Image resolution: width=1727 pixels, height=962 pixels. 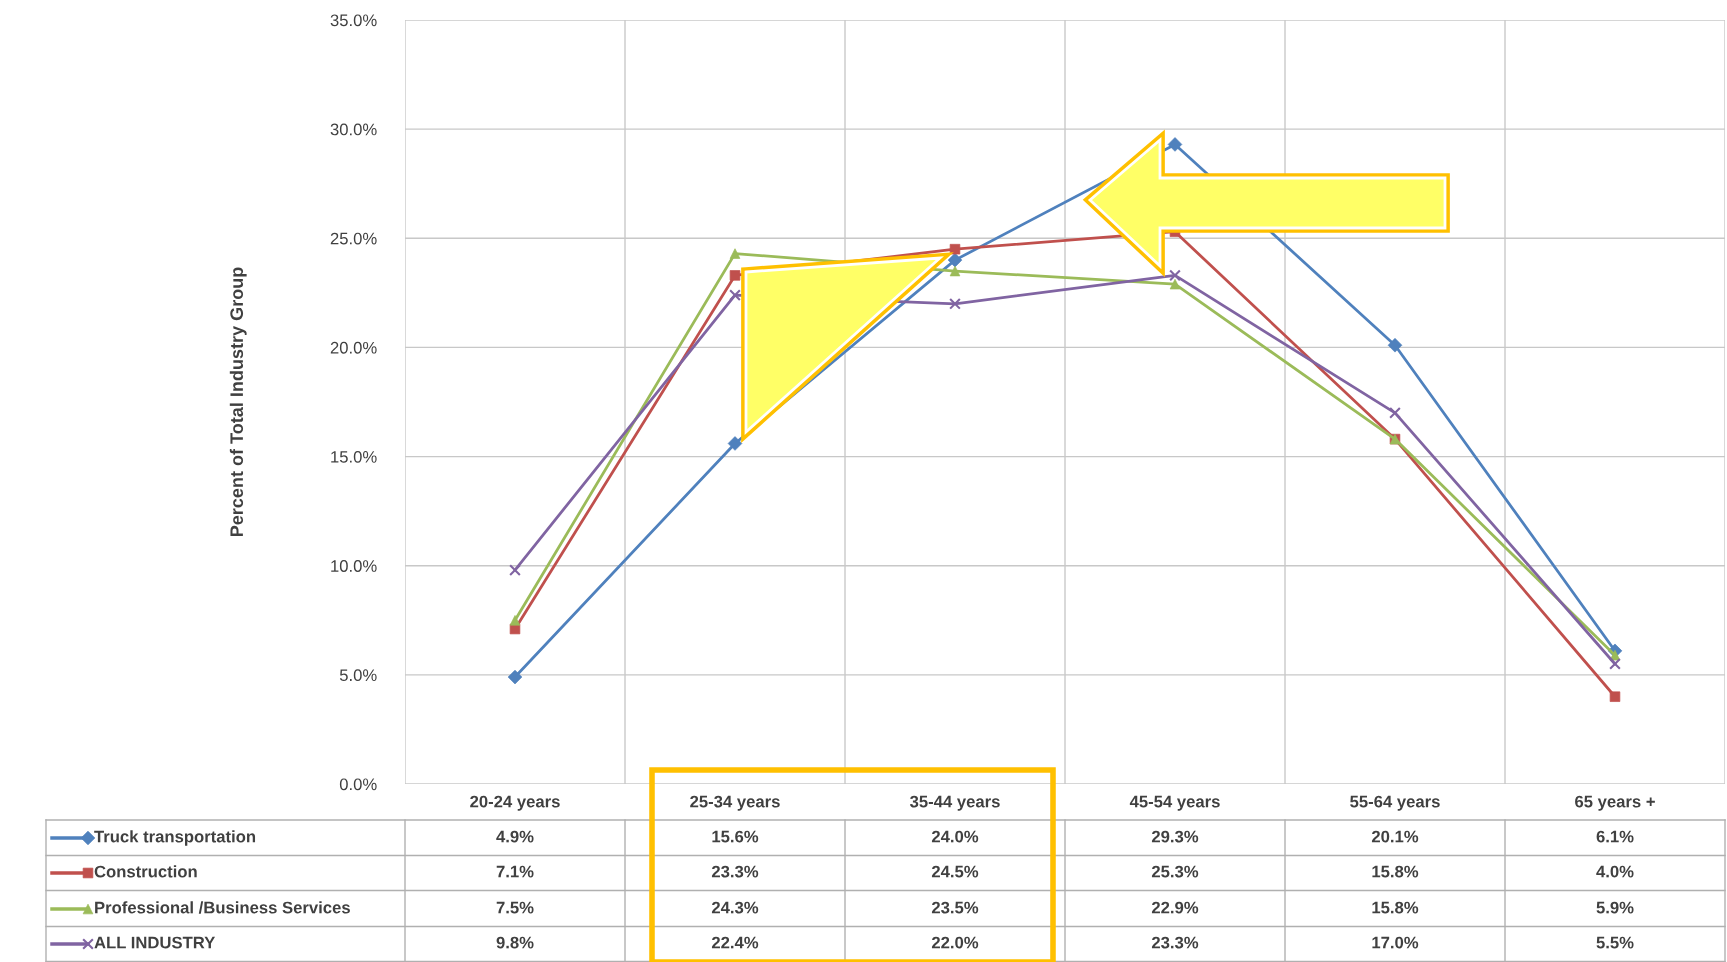 What do you see at coordinates (353, 129) in the screenshot?
I see `y-tick-label: 30.0%` at bounding box center [353, 129].